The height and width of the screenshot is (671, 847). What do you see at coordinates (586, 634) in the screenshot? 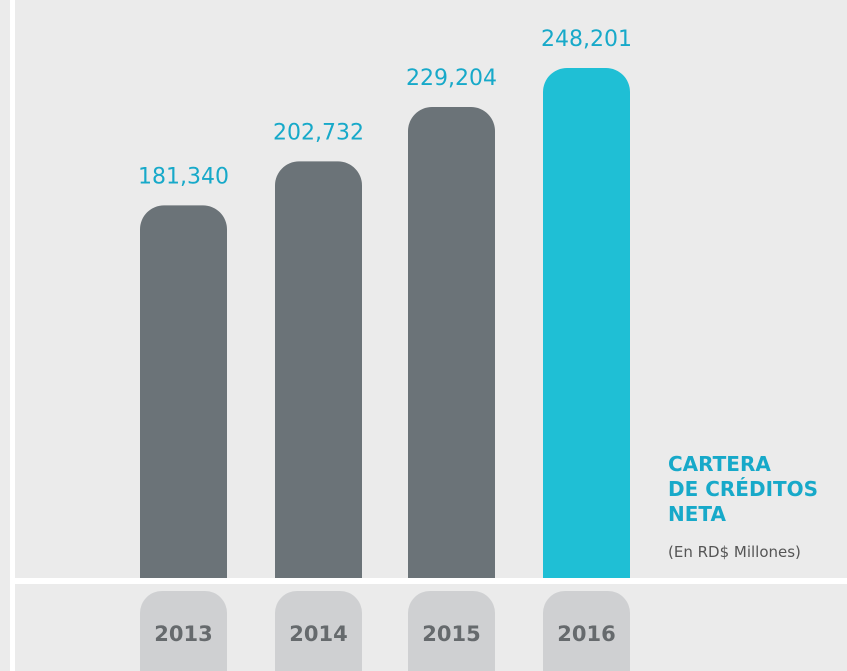
I see `x-tick-label: 2016` at bounding box center [586, 634].